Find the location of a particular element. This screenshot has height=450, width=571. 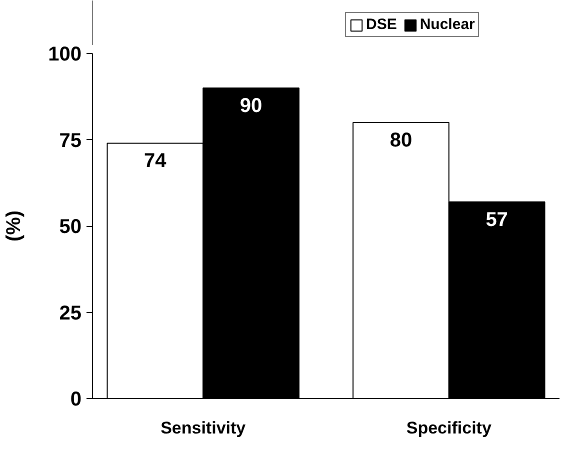

data-label: 74 is located at coordinates (156, 161).